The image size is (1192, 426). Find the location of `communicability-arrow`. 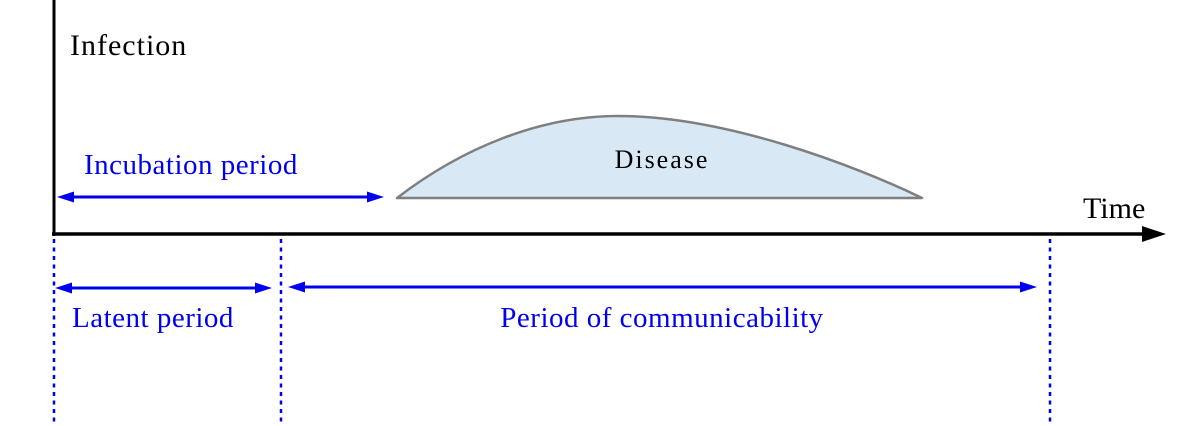

communicability-arrow is located at coordinates (662, 287).